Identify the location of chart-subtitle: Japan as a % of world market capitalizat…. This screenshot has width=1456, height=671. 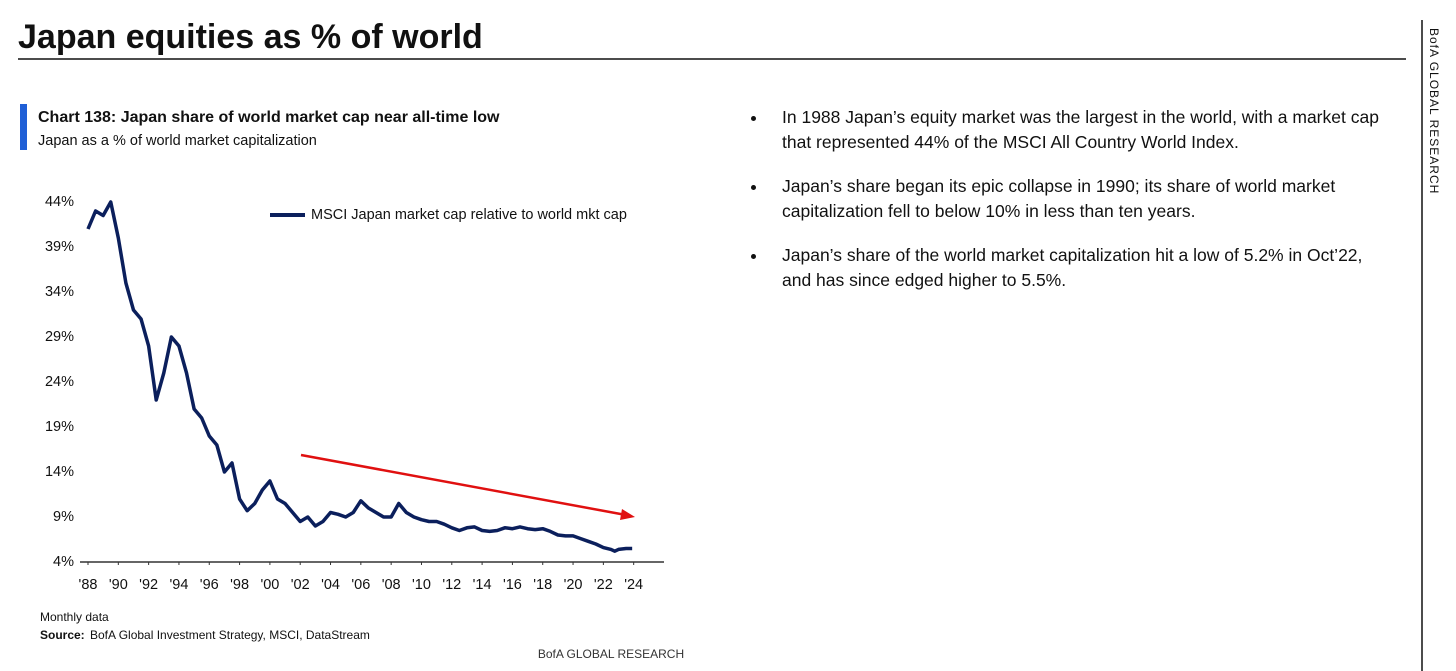
(177, 141).